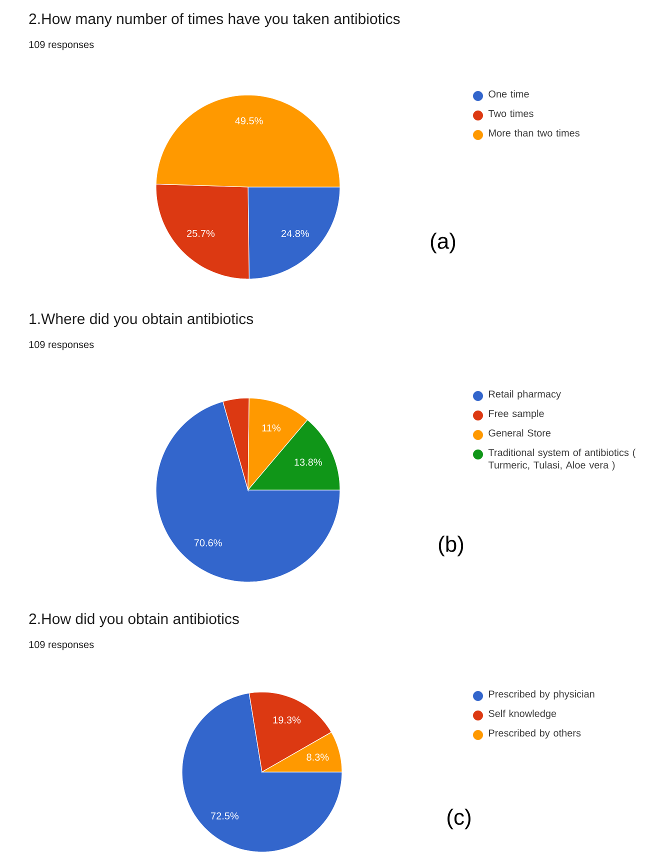  What do you see at coordinates (562, 459) in the screenshot?
I see `legend-label: Traditional system of antibiotics ( Turmeric, Tulasi, Aloe vera )` at bounding box center [562, 459].